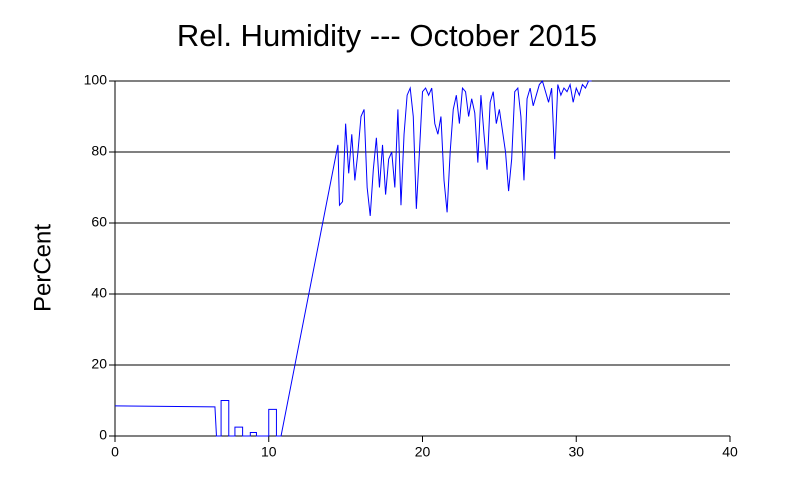  What do you see at coordinates (99, 151) in the screenshot?
I see `y-tick-label: 80` at bounding box center [99, 151].